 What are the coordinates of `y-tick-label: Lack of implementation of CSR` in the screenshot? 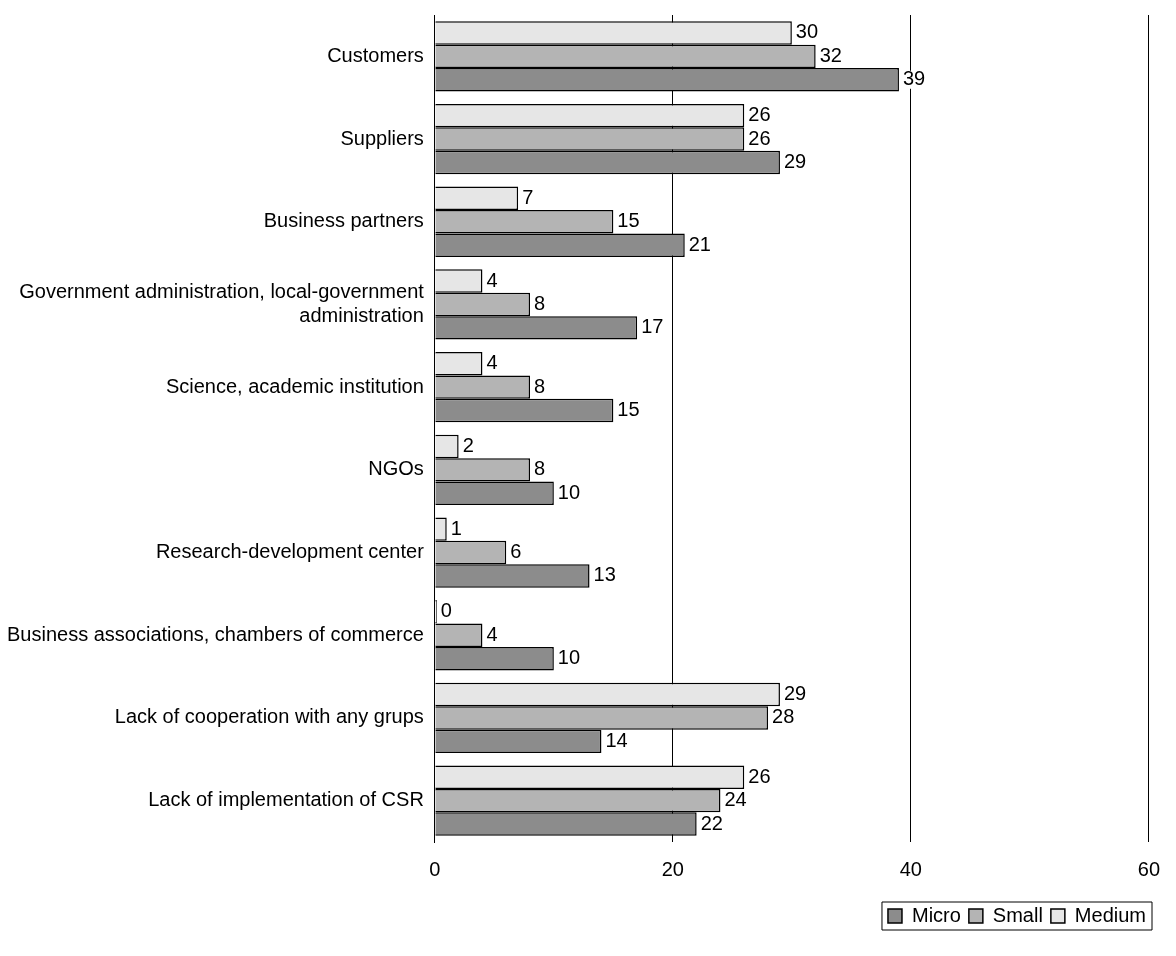 It's located at (286, 799).